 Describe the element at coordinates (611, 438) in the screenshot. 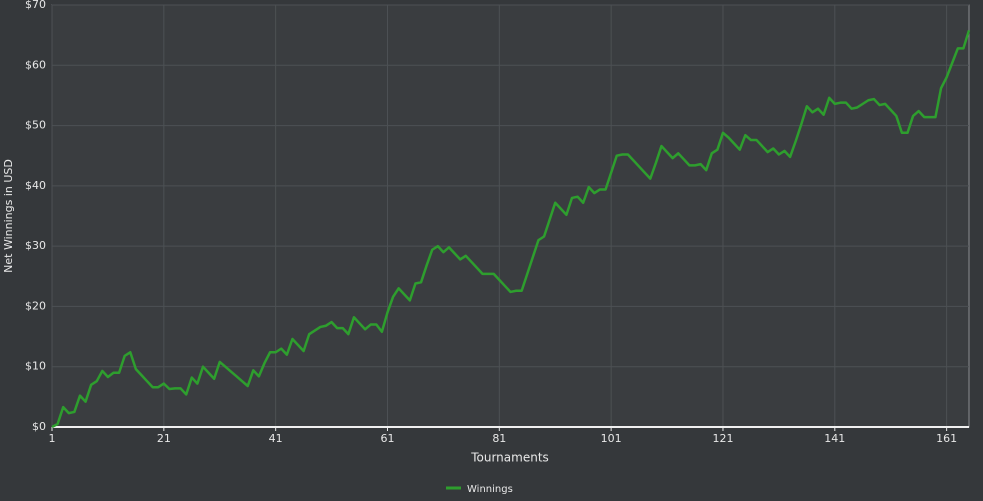

I see `x-tick-label: 101` at that location.